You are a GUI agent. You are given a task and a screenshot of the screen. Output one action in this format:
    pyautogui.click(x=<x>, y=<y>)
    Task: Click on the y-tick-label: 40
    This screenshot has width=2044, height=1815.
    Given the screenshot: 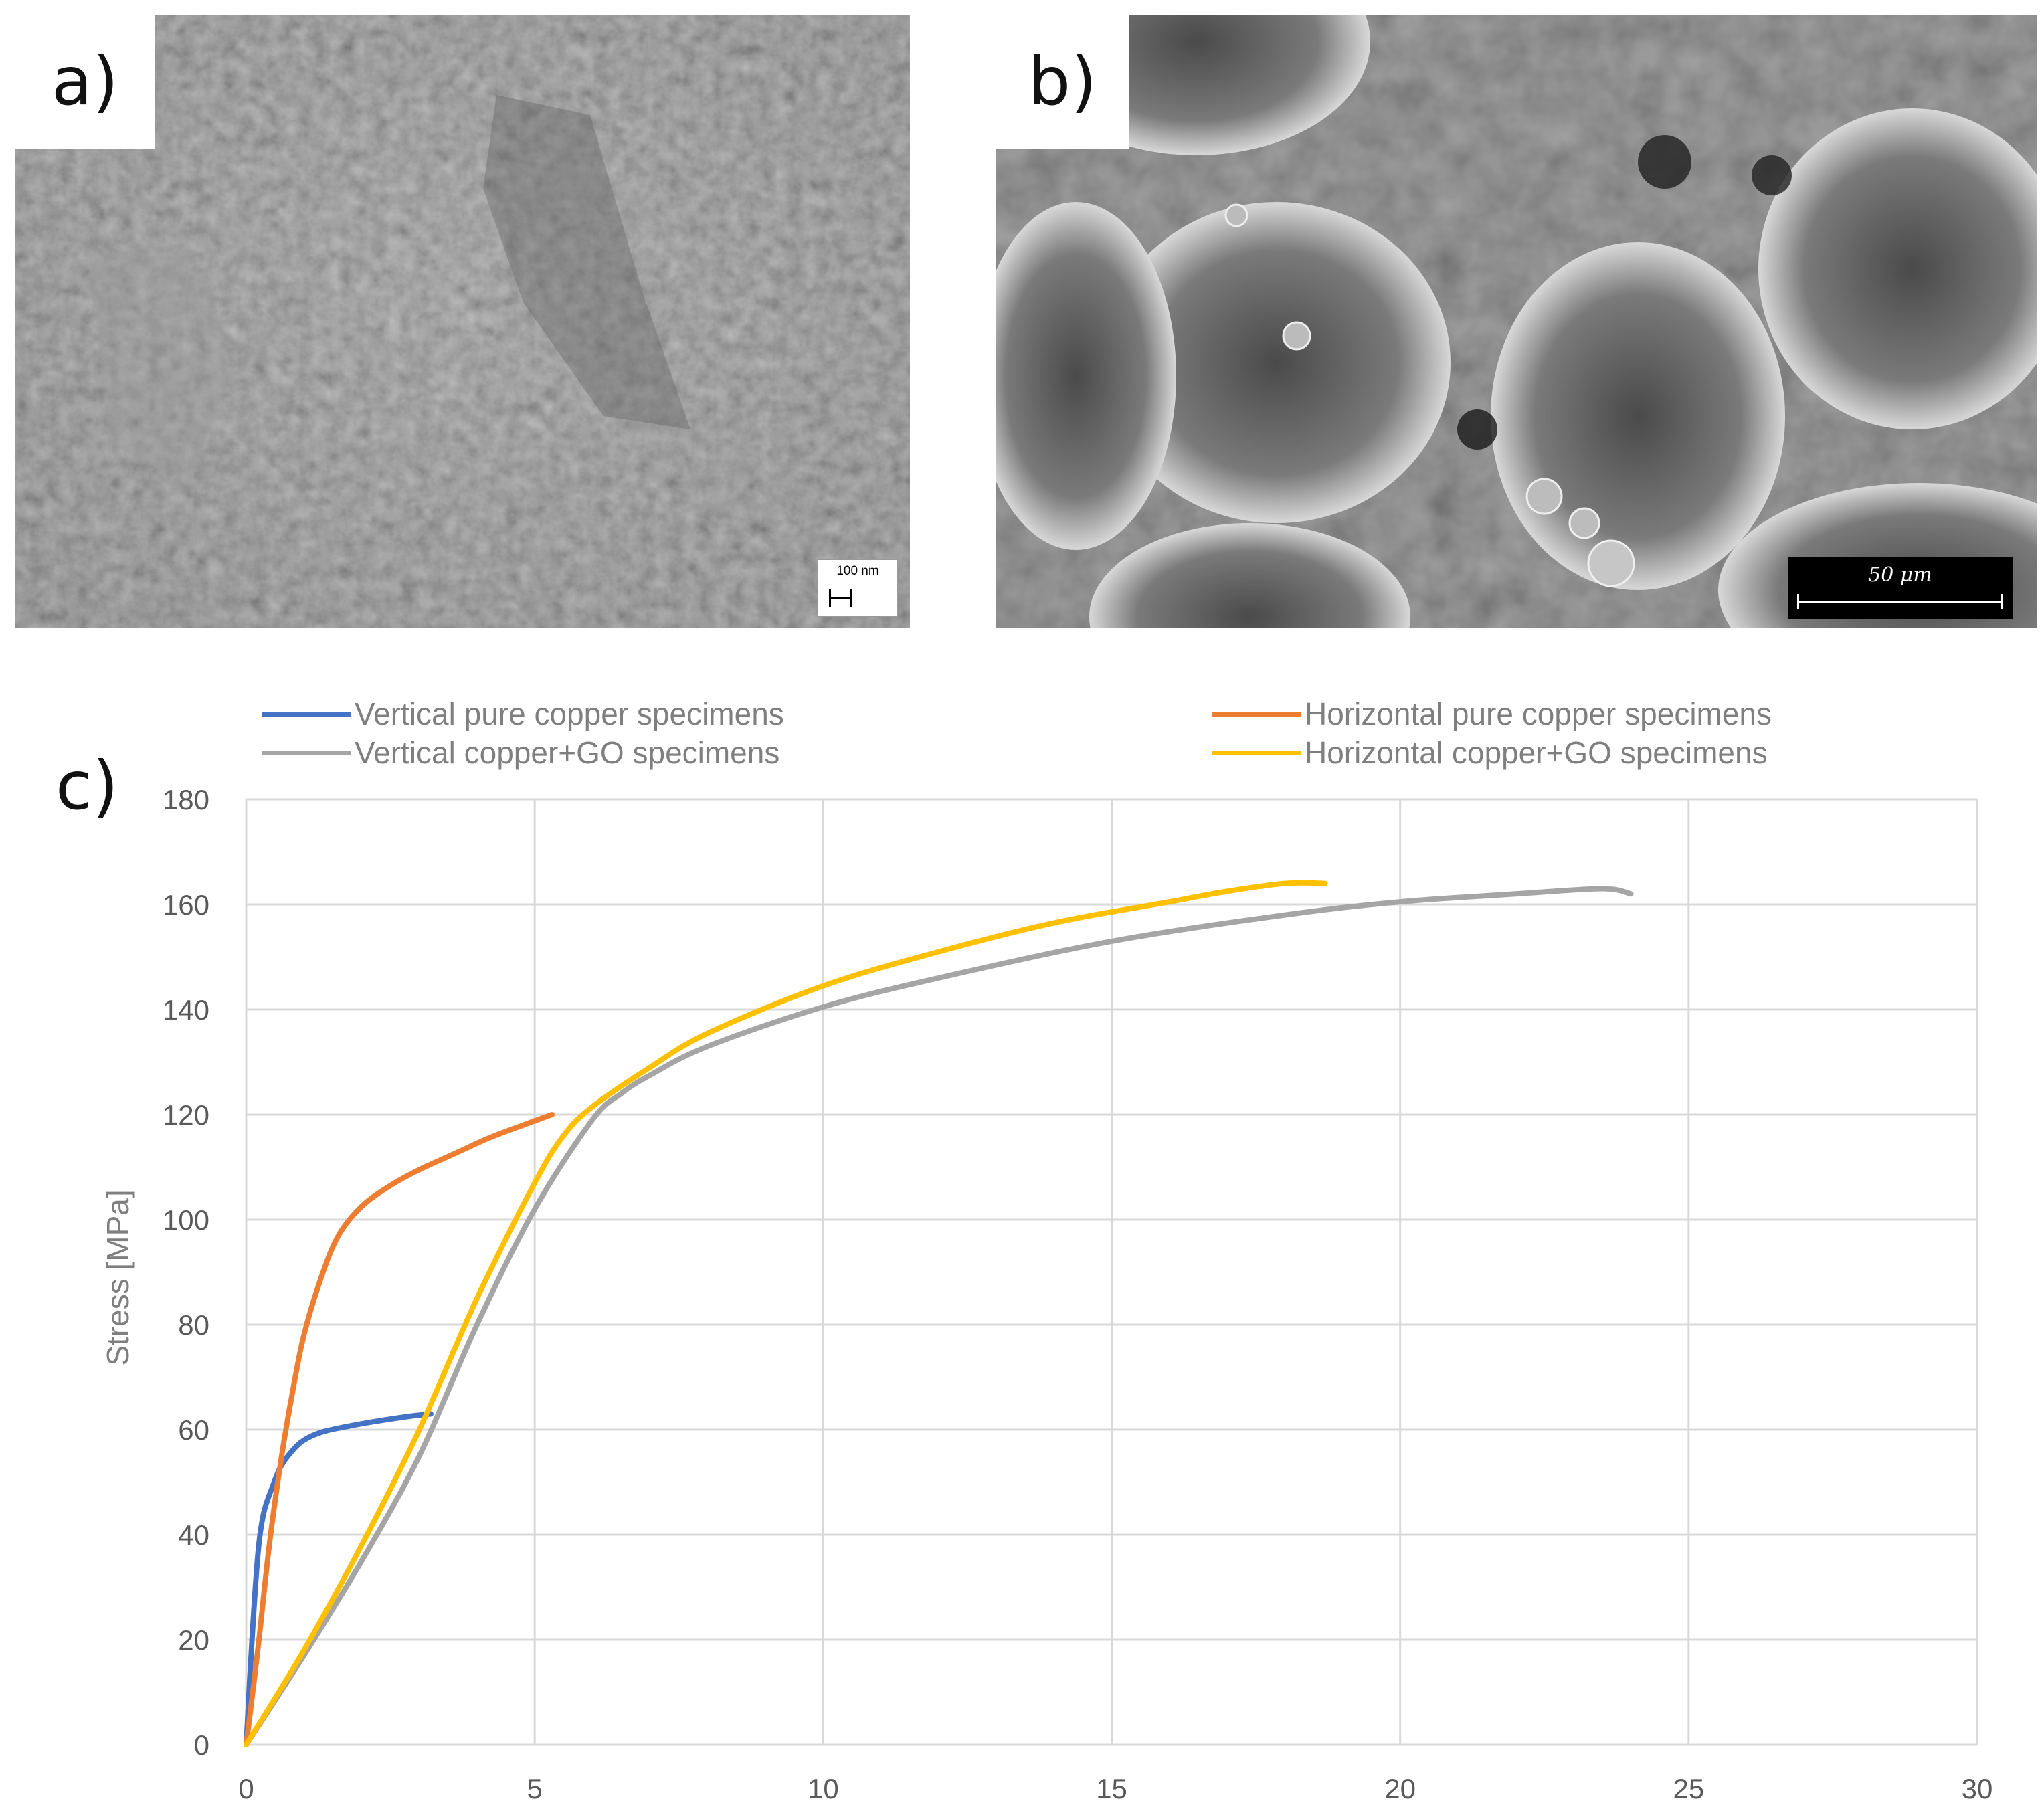 What is the action you would take?
    pyautogui.click(x=193, y=1535)
    